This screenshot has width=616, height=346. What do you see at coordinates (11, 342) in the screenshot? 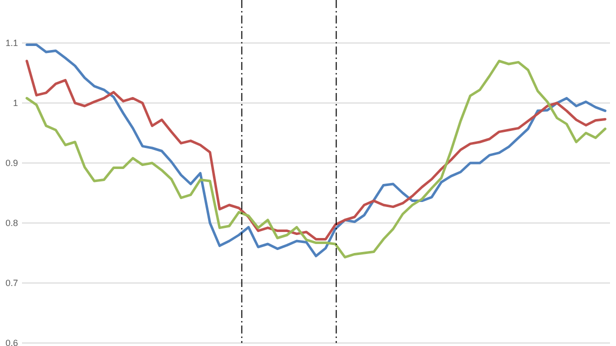
I see `y-tick-label: 0.6` at bounding box center [11, 342].